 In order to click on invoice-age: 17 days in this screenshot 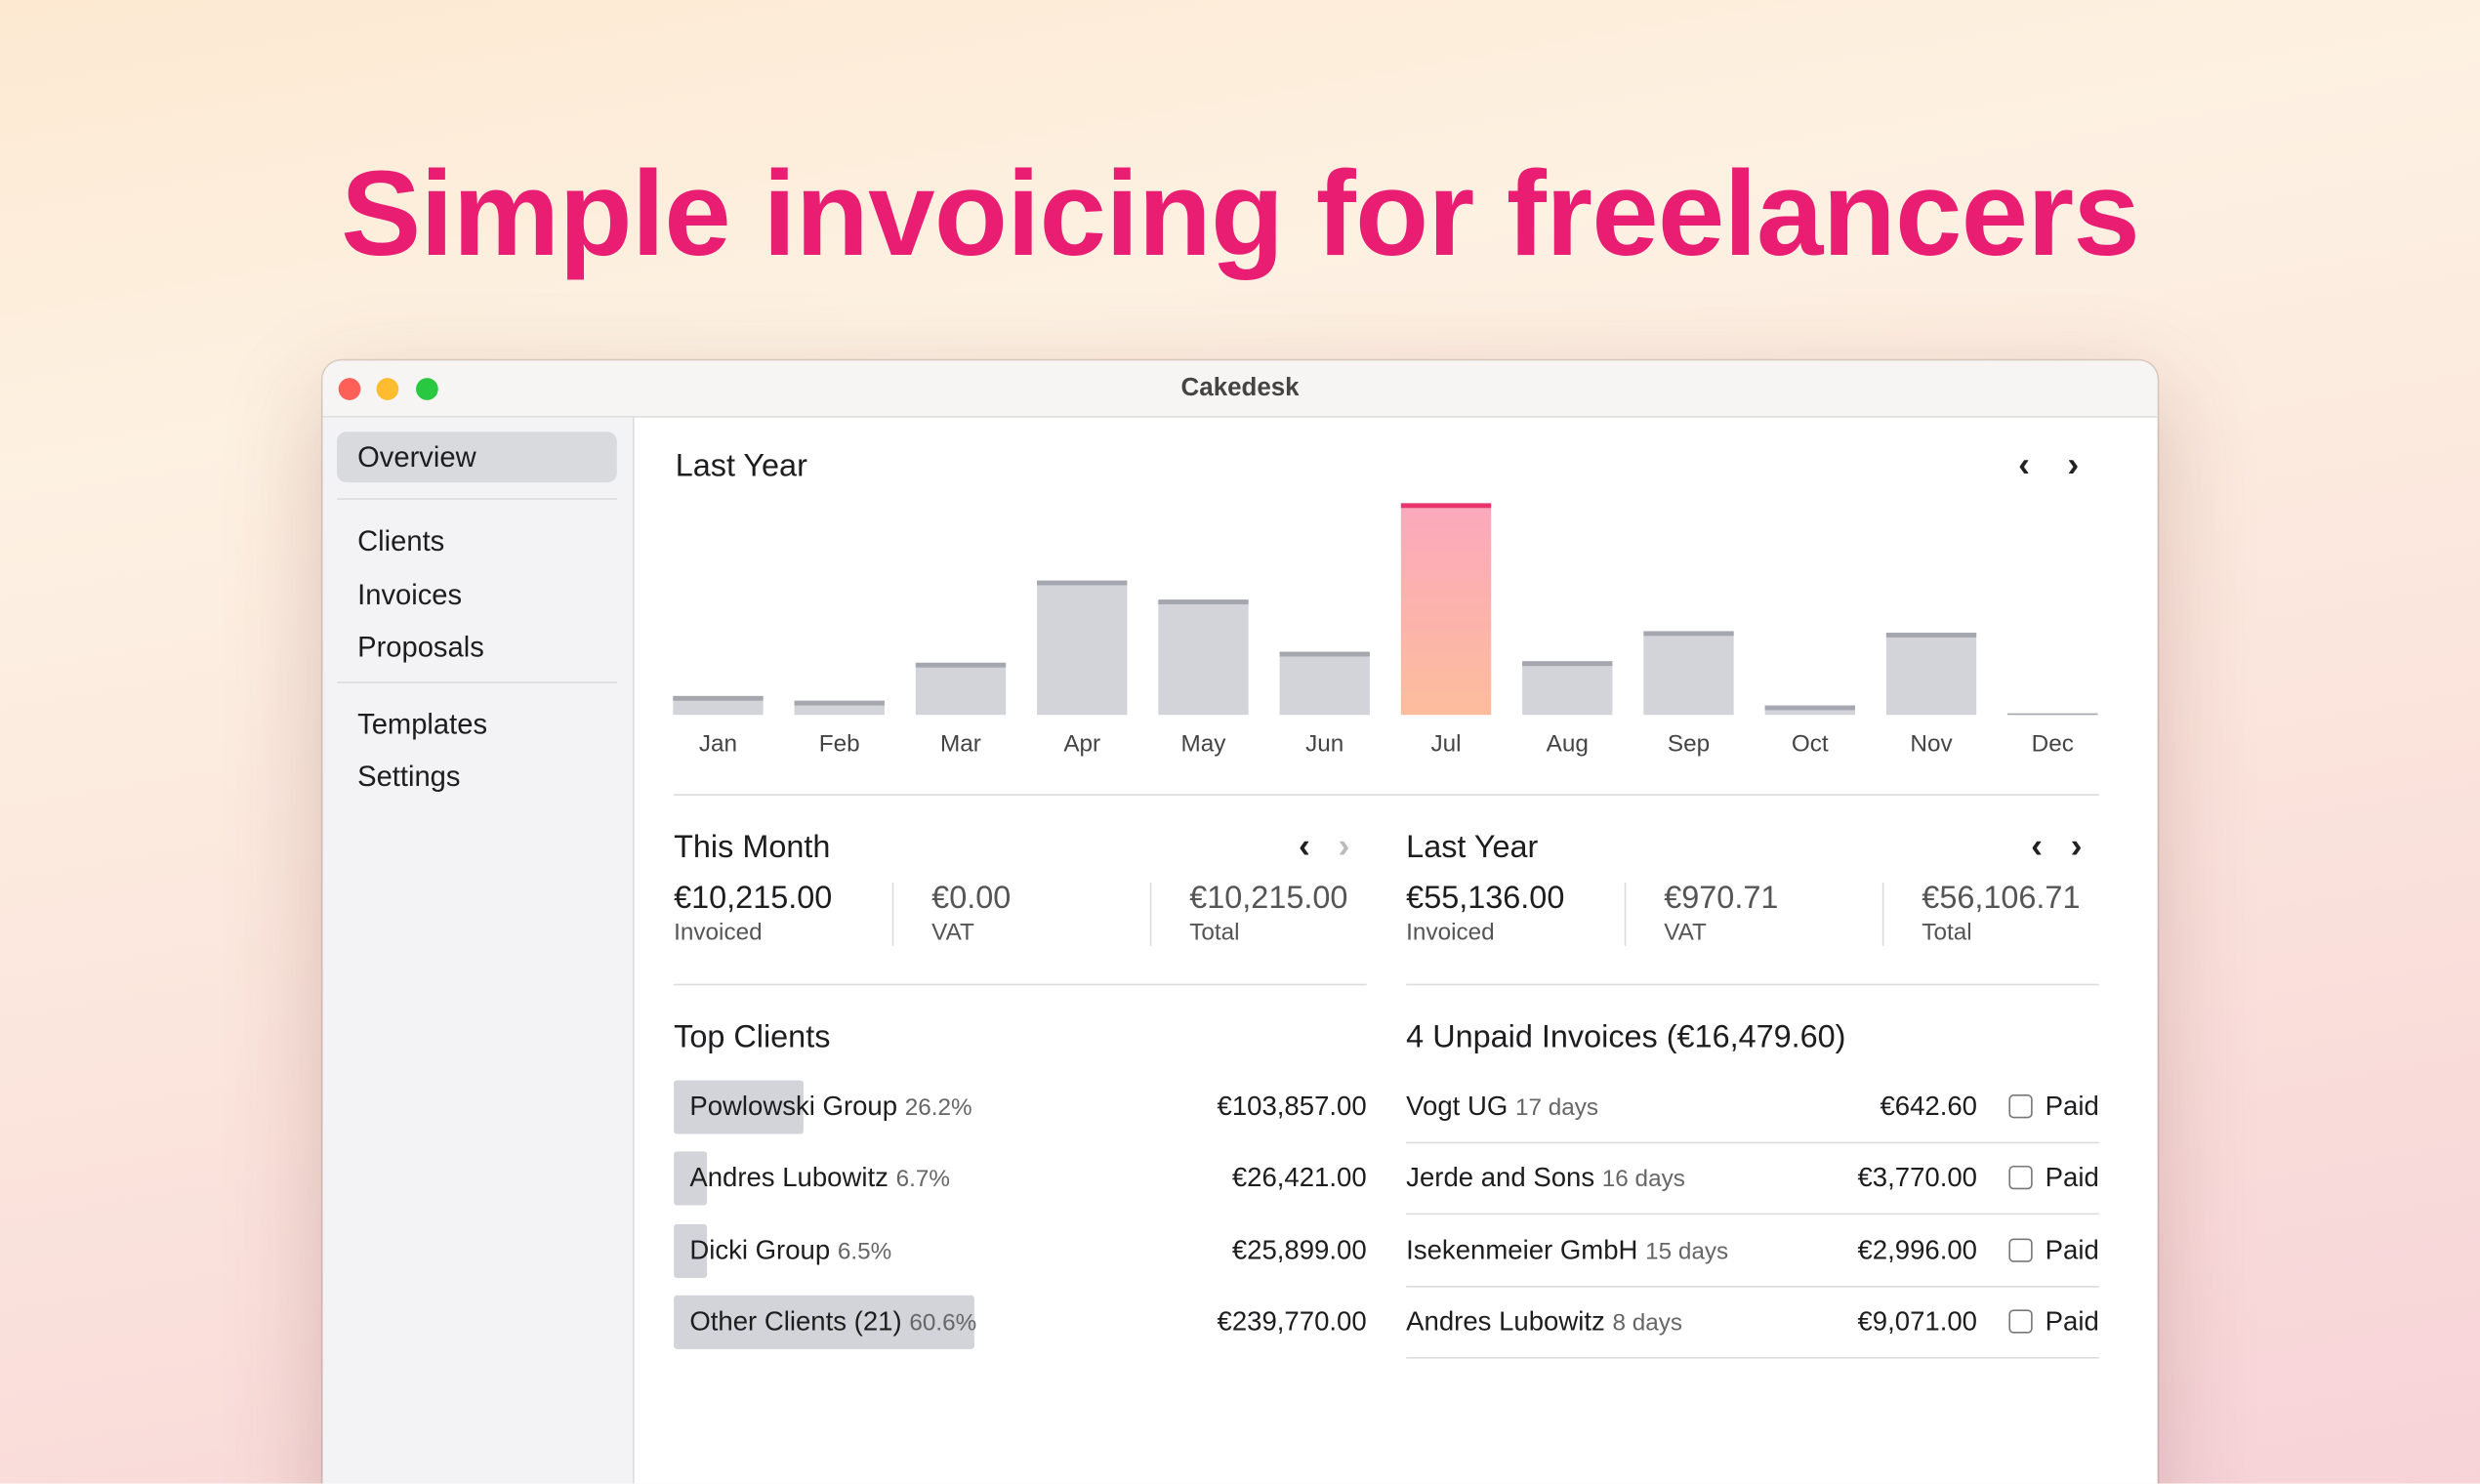, I will do `click(1556, 1108)`.